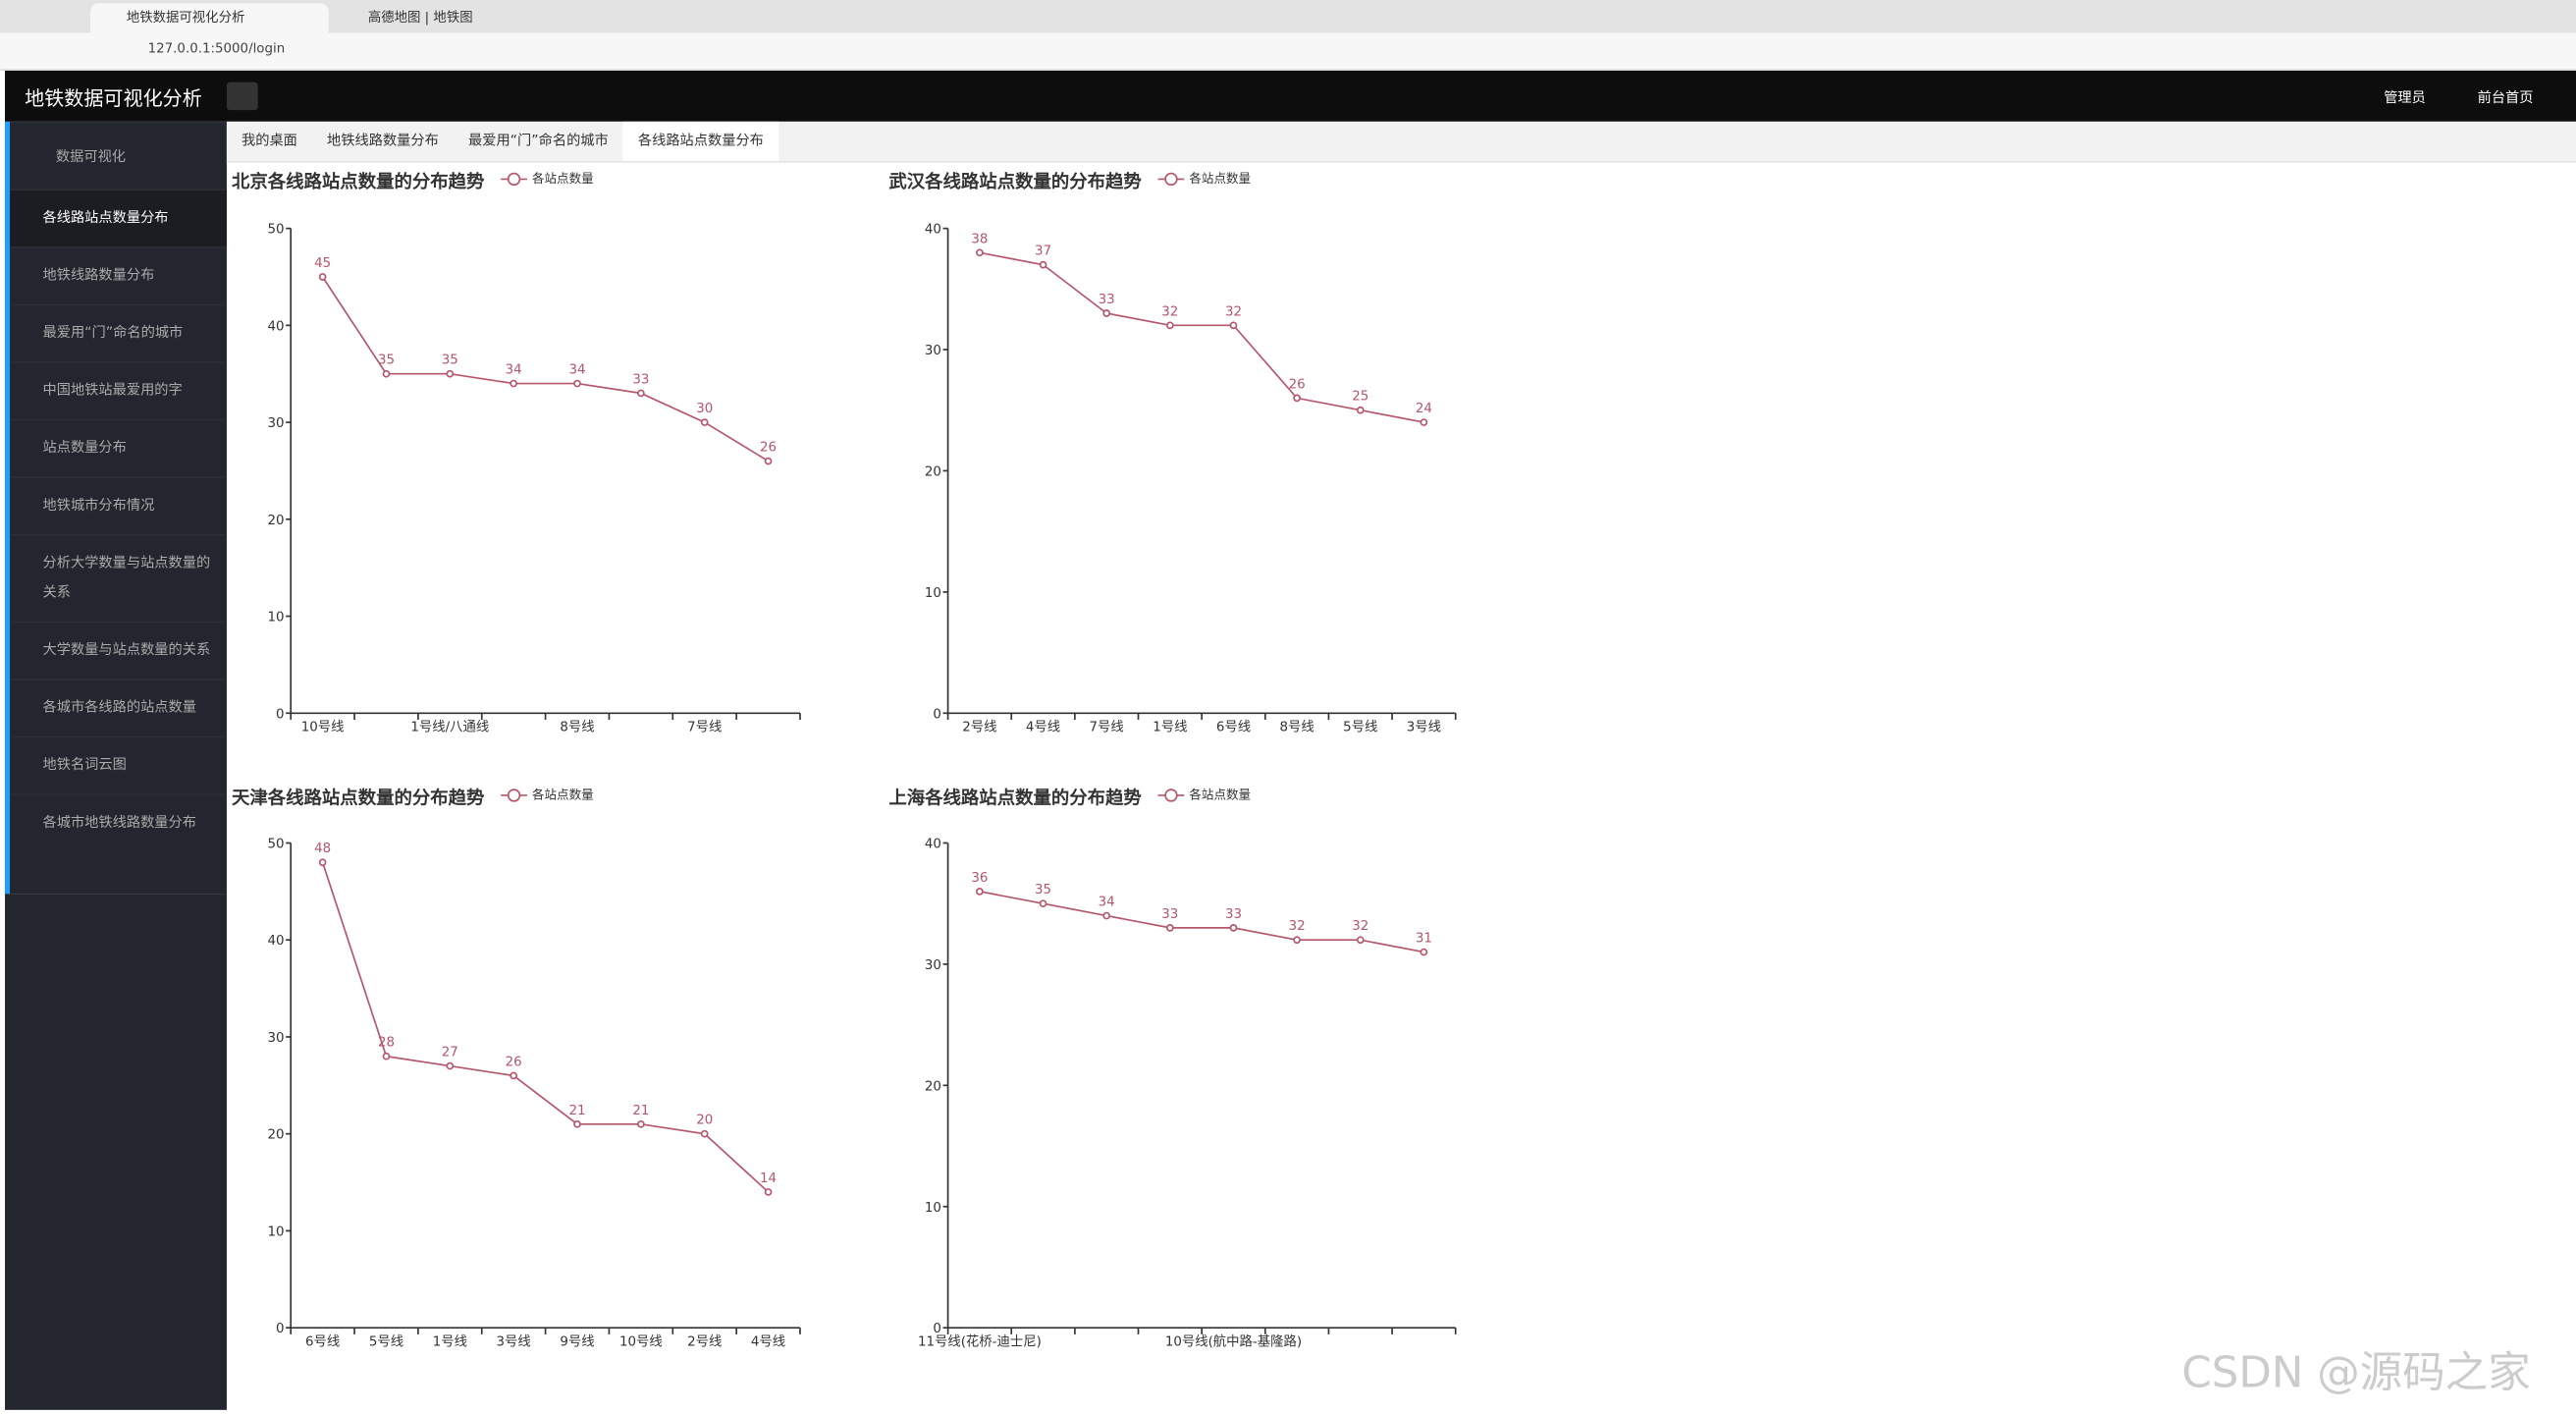 This screenshot has height=1414, width=2576. Describe the element at coordinates (2356, 1373) in the screenshot. I see `watermark: CSDN @源码之家` at that location.